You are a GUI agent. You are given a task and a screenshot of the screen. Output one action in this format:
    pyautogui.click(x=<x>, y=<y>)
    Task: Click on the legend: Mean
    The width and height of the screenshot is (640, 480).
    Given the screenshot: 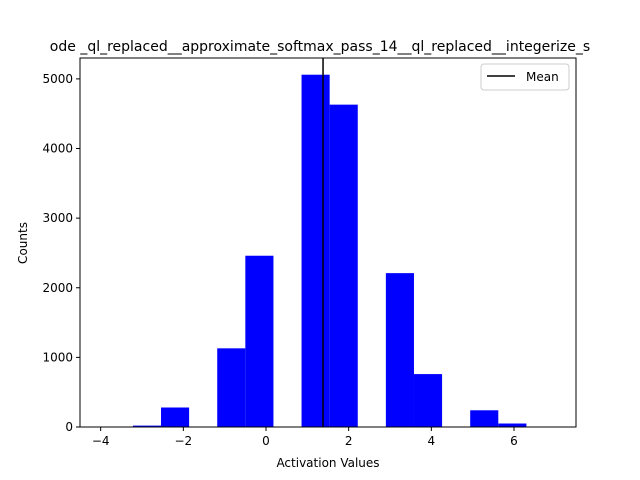 What is the action you would take?
    pyautogui.click(x=525, y=77)
    